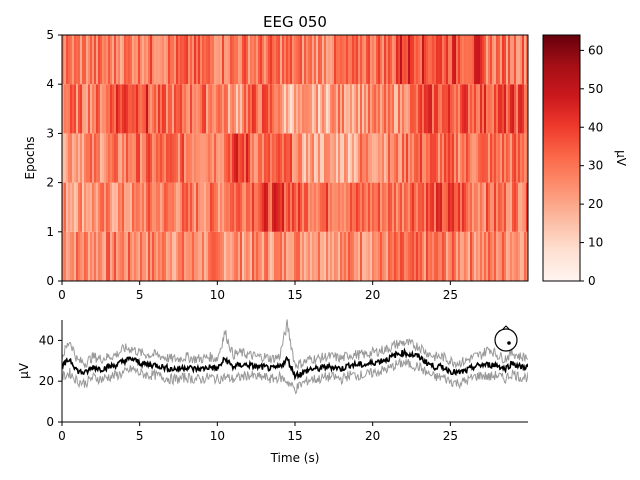 The width and height of the screenshot is (640, 480). I want to click on heatmap-x-tick-label: 25, so click(450, 295).